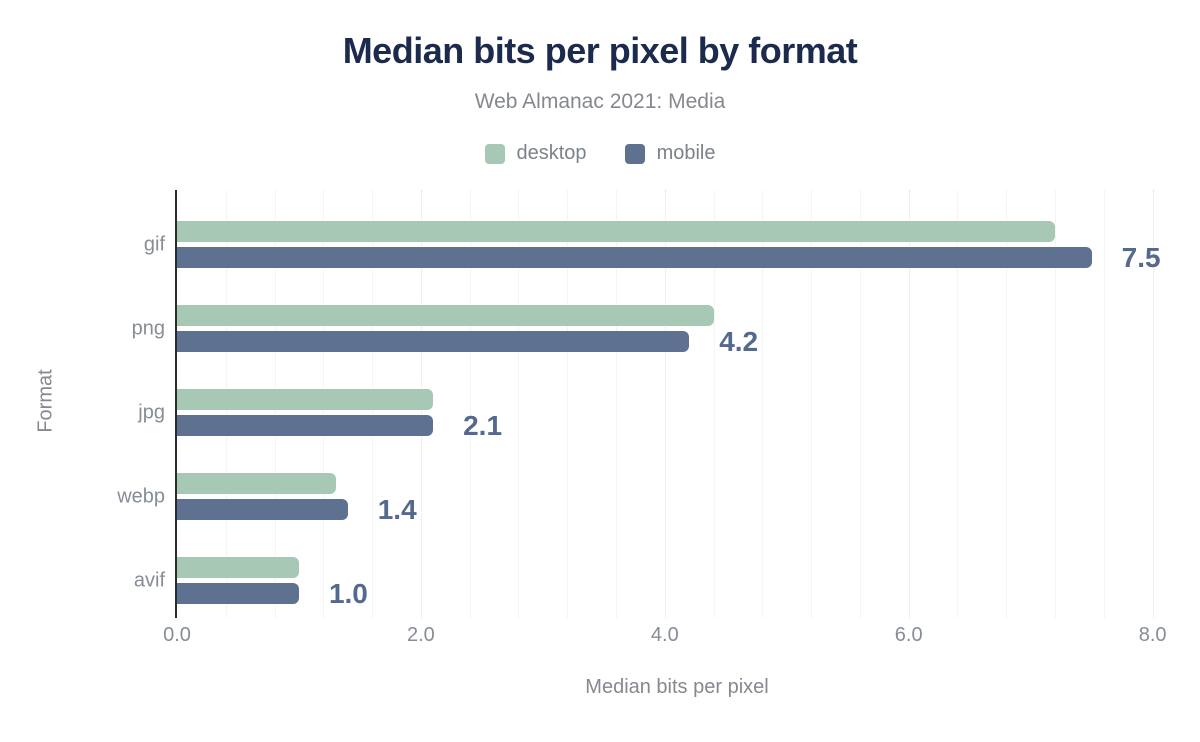  Describe the element at coordinates (45, 401) in the screenshot. I see `y-axis-title: Format` at that location.